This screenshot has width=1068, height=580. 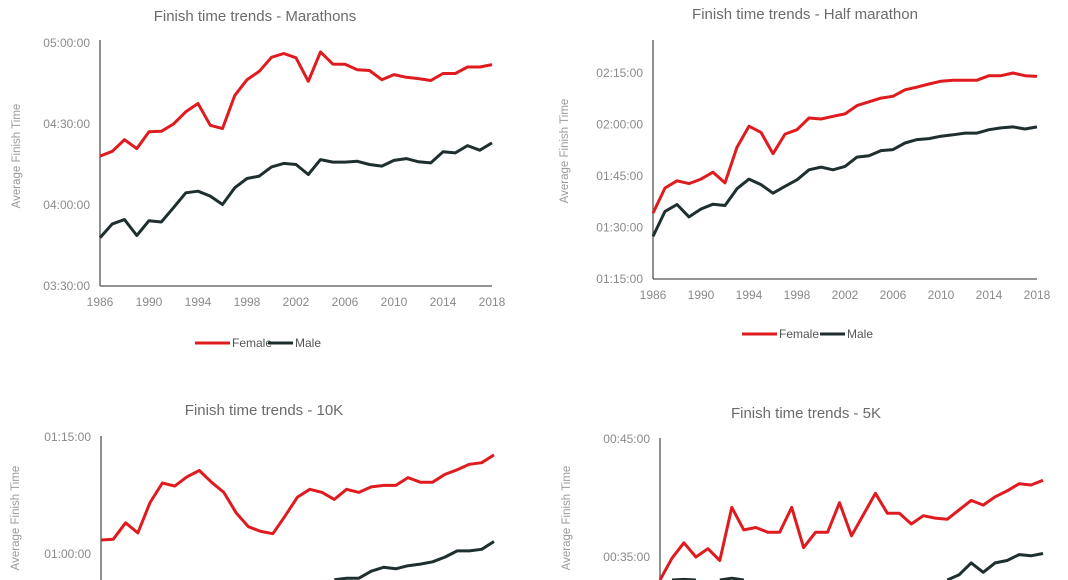 I want to click on y-tick-label: 04:30:00, so click(x=66, y=124).